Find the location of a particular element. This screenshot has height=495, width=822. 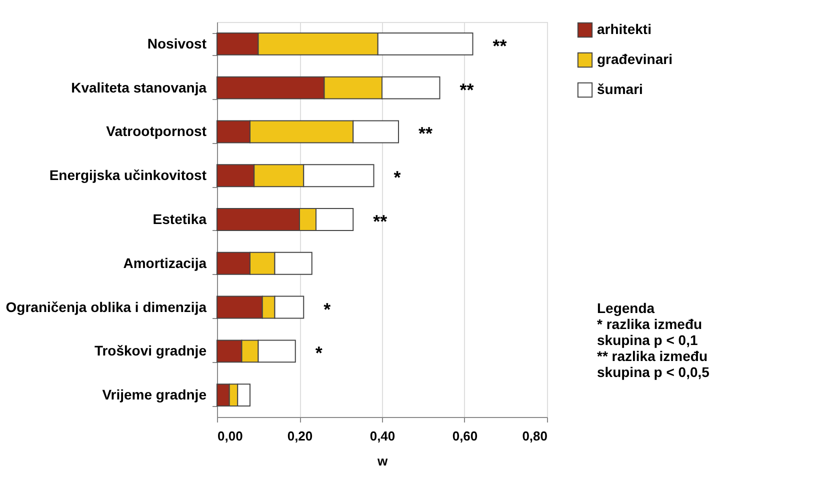

y-tick-label: Ograničenja oblika i dimenzija is located at coordinates (106, 306).